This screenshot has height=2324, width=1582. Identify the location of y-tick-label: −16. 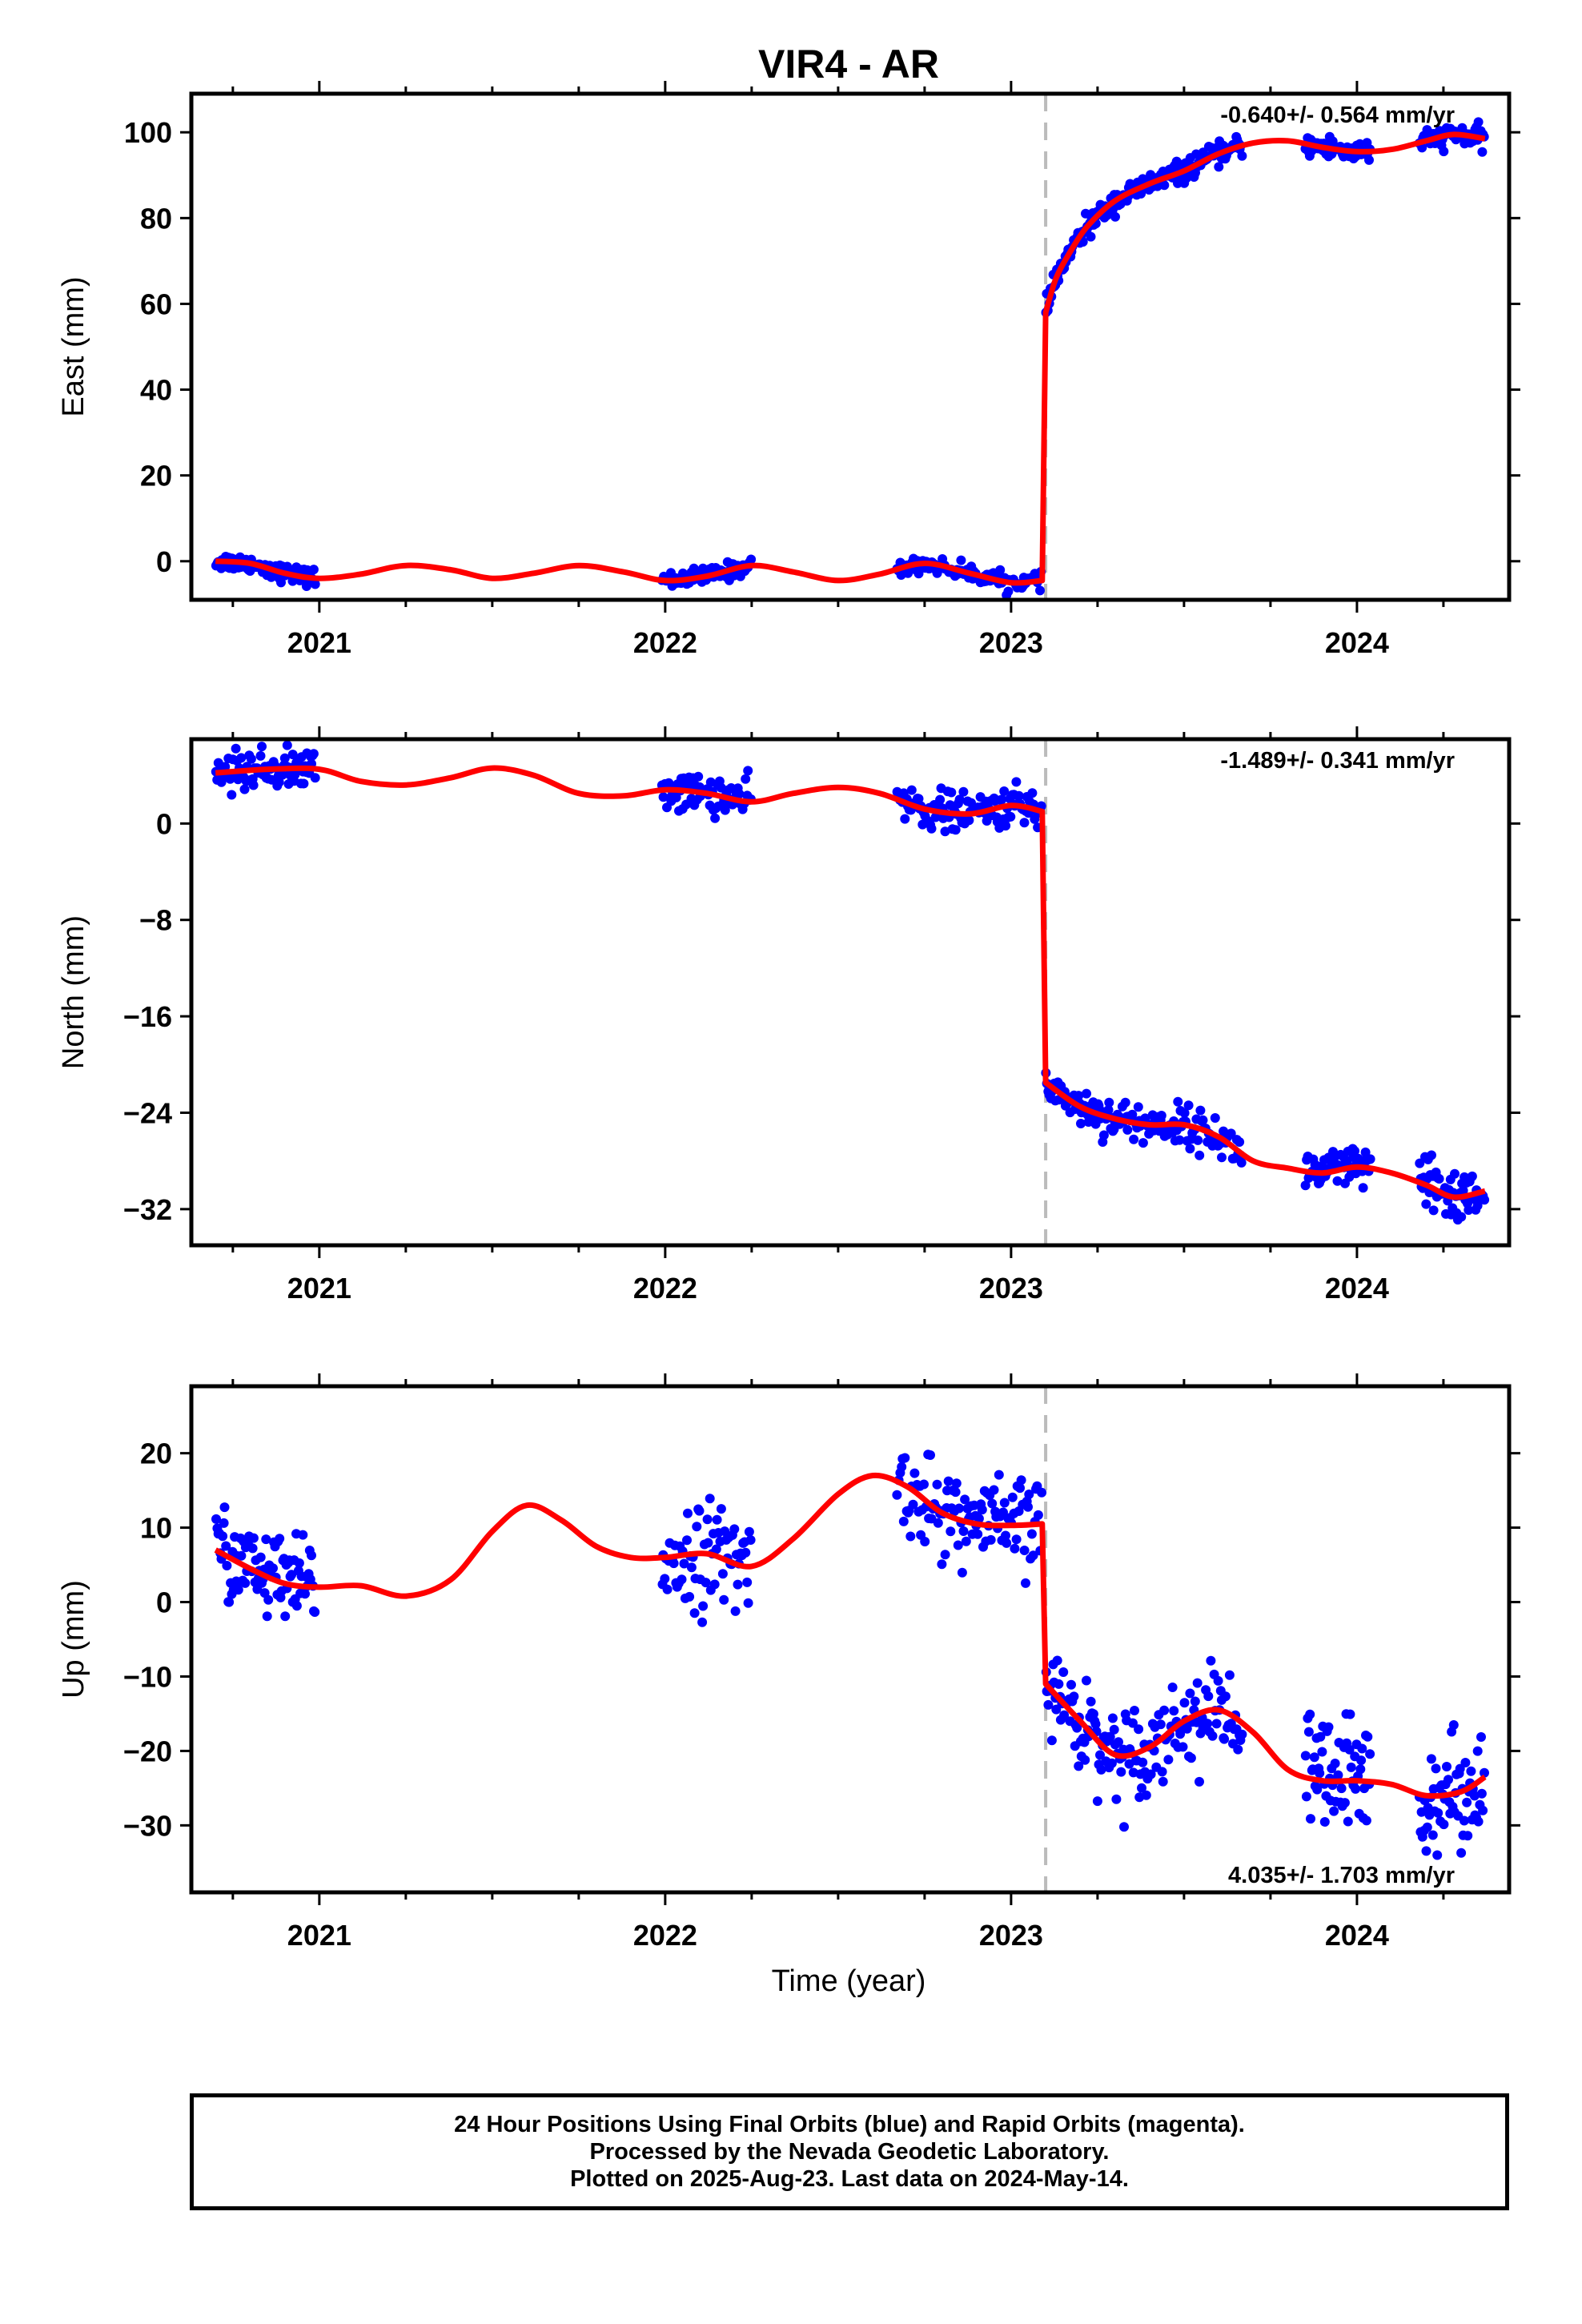
(147, 1016).